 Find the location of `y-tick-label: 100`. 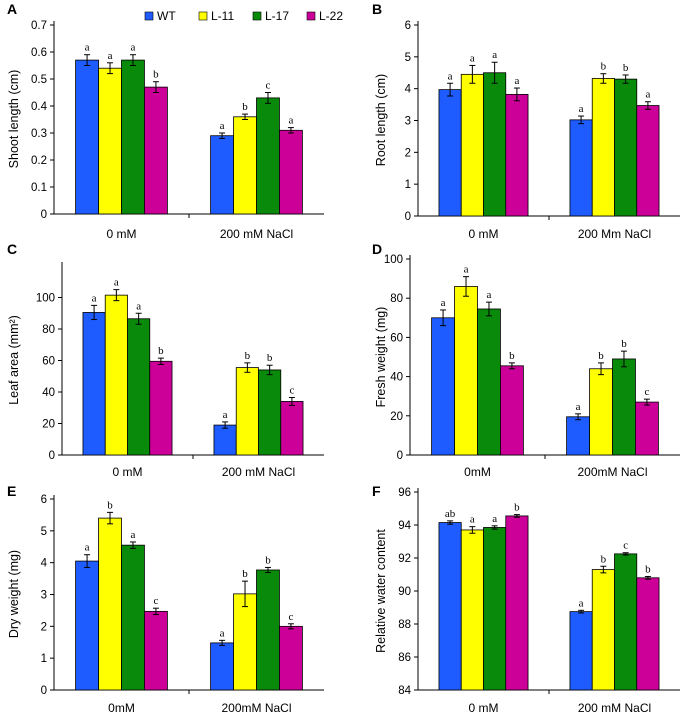

y-tick-label: 100 is located at coordinates (393, 260).